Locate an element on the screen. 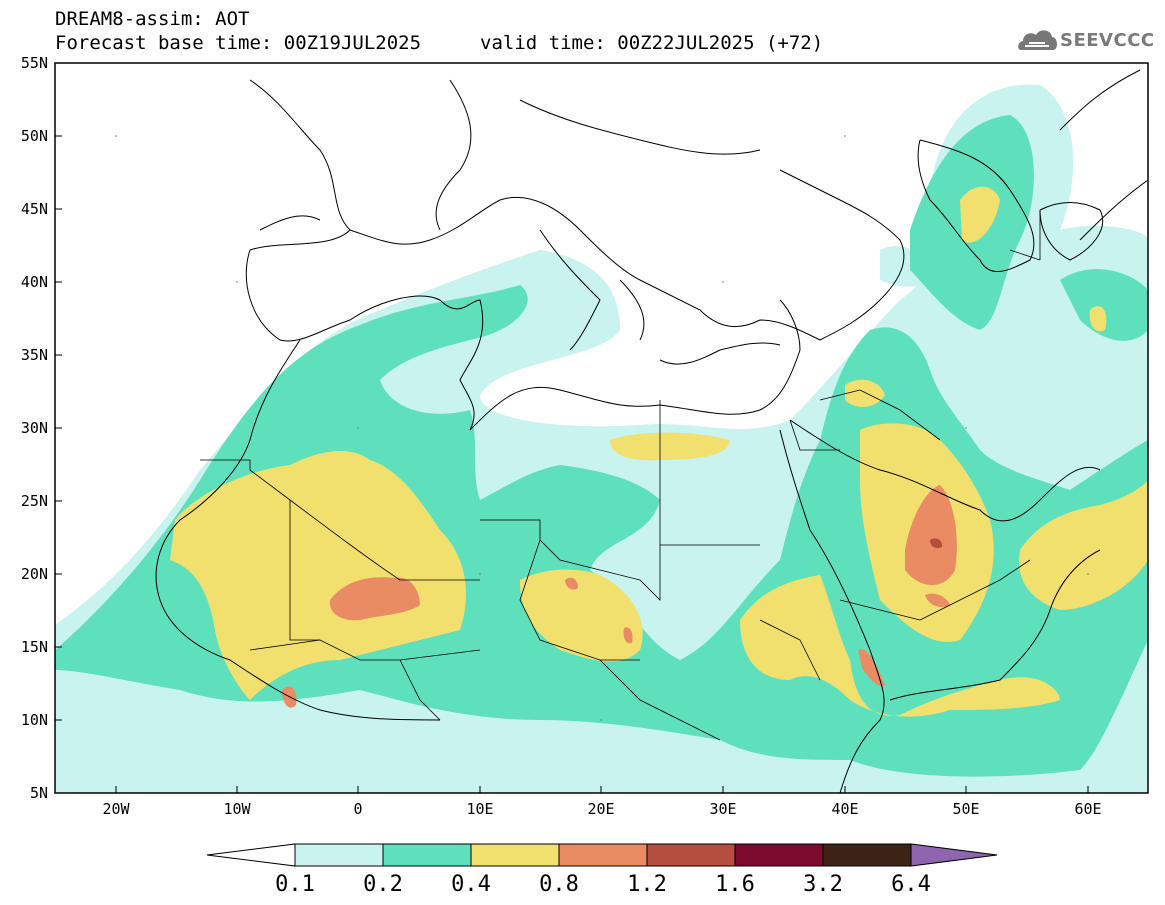 This screenshot has width=1165, height=905. lon-label: 20W is located at coordinates (116, 809).